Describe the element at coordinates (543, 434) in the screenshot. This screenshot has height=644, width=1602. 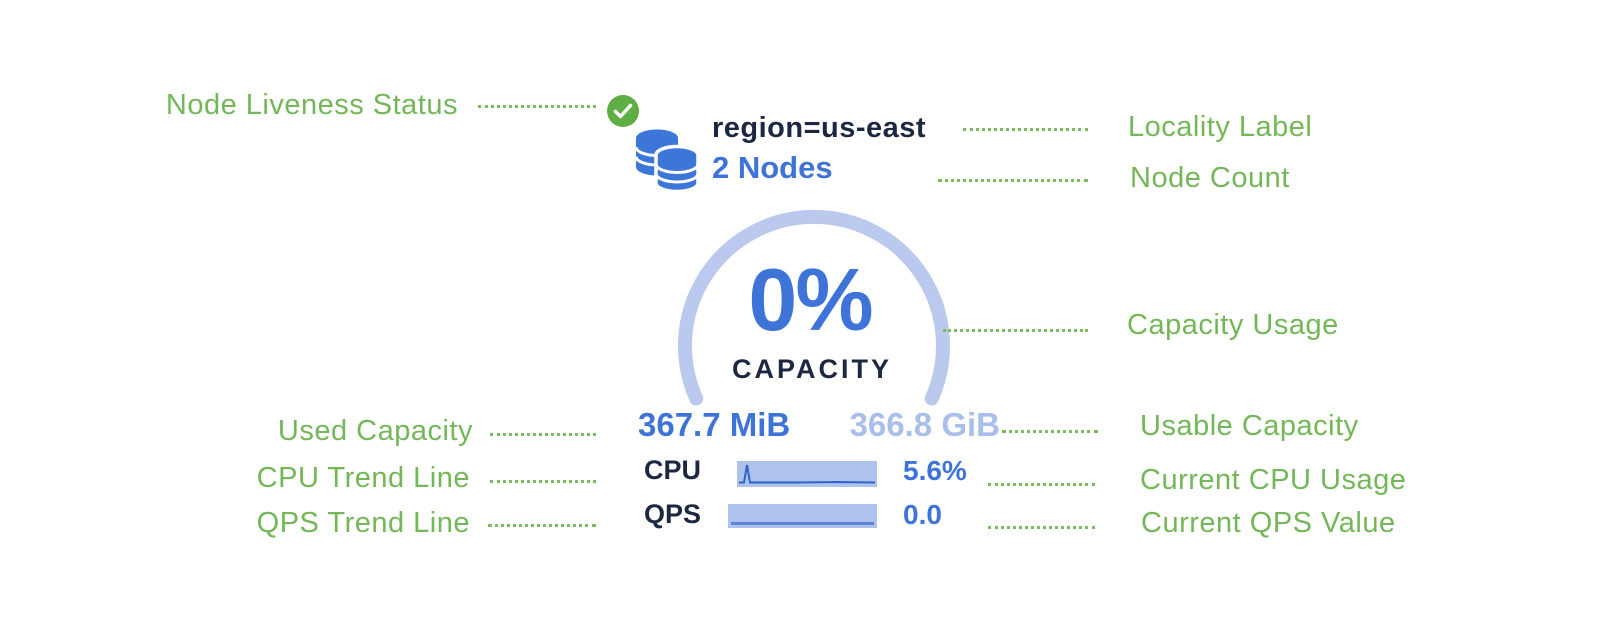
I see `leader-used-capacity` at that location.